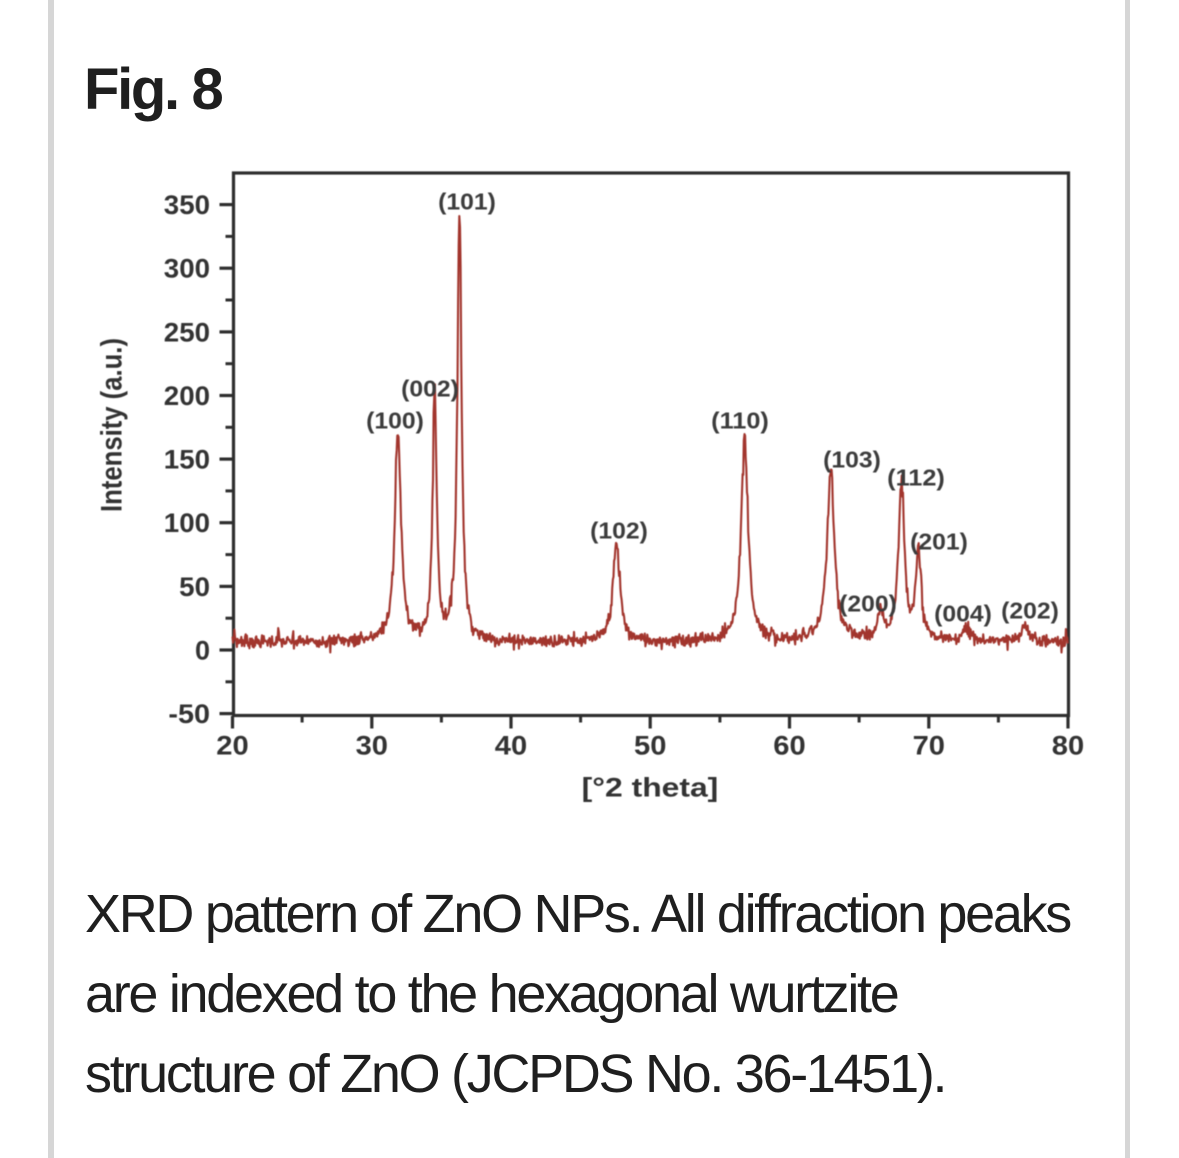 The height and width of the screenshot is (1158, 1179). I want to click on svg-text: 300, so click(187, 269).